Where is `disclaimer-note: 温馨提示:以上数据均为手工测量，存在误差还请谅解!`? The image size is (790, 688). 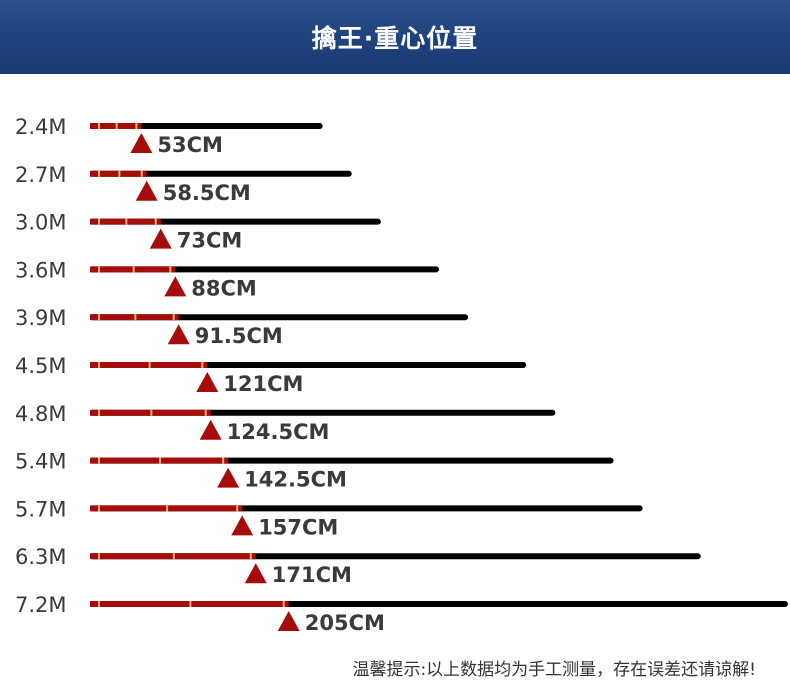 disclaimer-note: 温馨提示:以上数据均为手工测量，存在误差还请谅解! is located at coordinates (554, 670).